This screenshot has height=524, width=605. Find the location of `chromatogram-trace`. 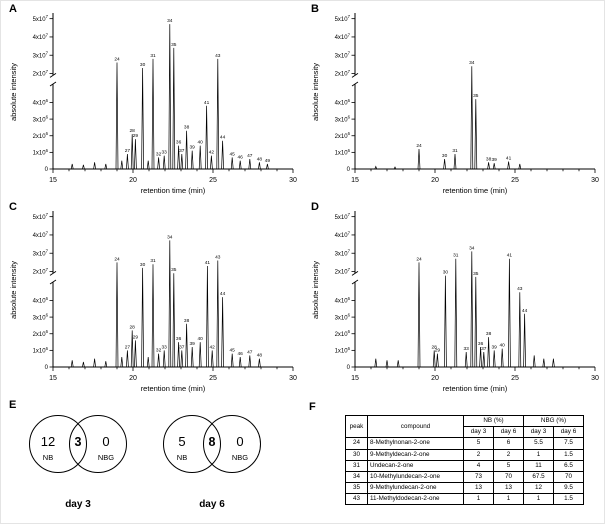

chromatogram-trace is located at coordinates (475, 118).